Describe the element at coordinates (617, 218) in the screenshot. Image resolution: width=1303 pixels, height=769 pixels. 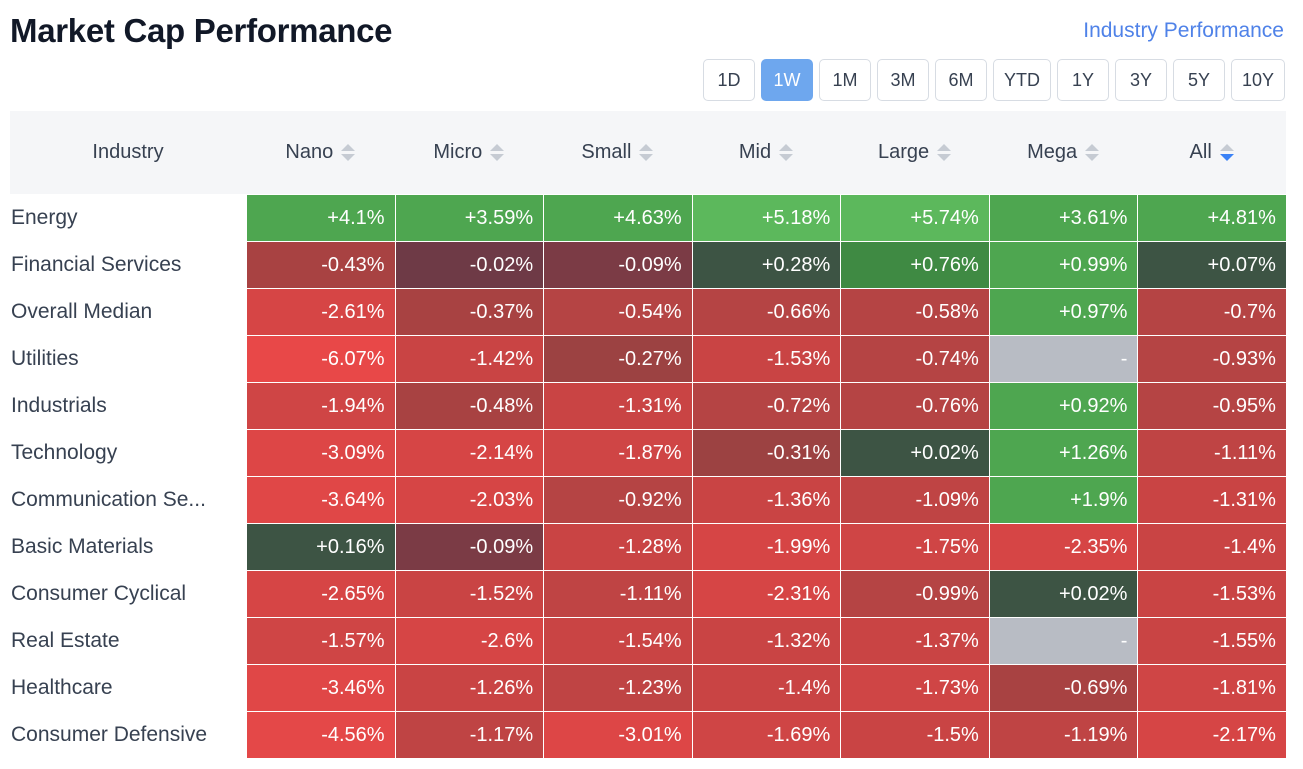
I see `performance-cell: +4.63%` at that location.